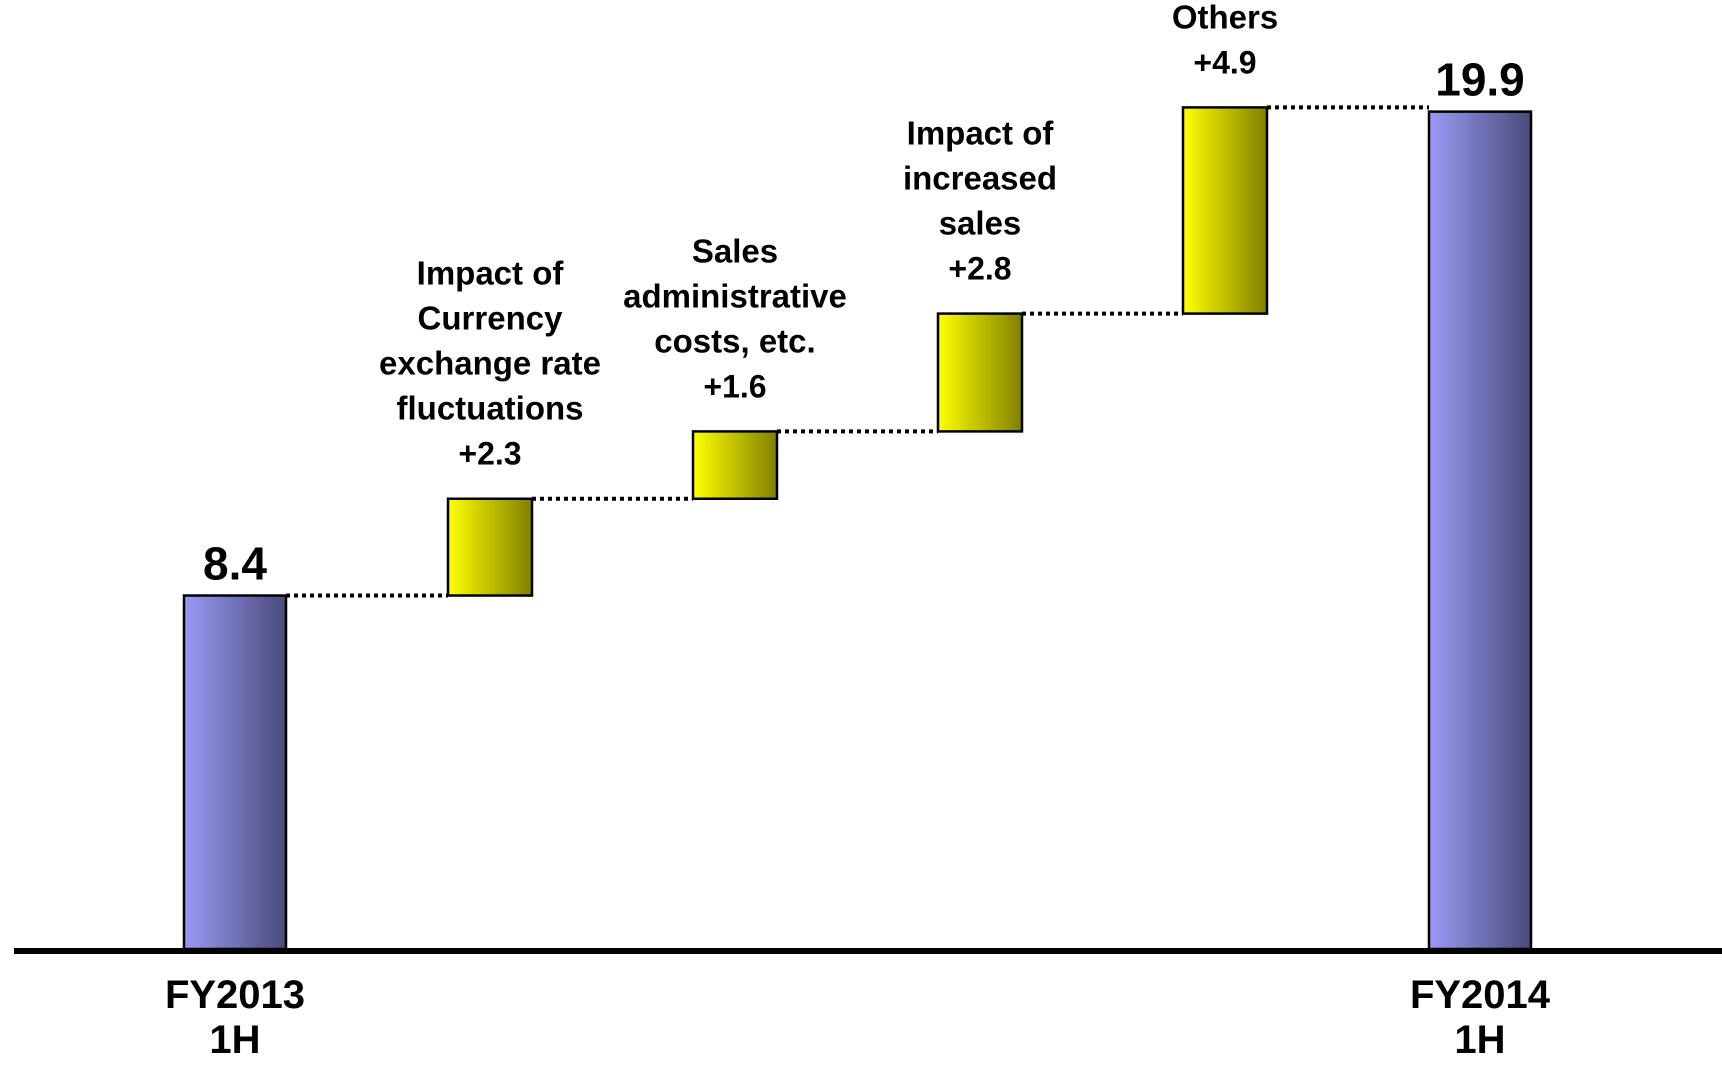 The image size is (1722, 1065). Describe the element at coordinates (235, 995) in the screenshot. I see `category-label-0-0: FY2013` at that location.